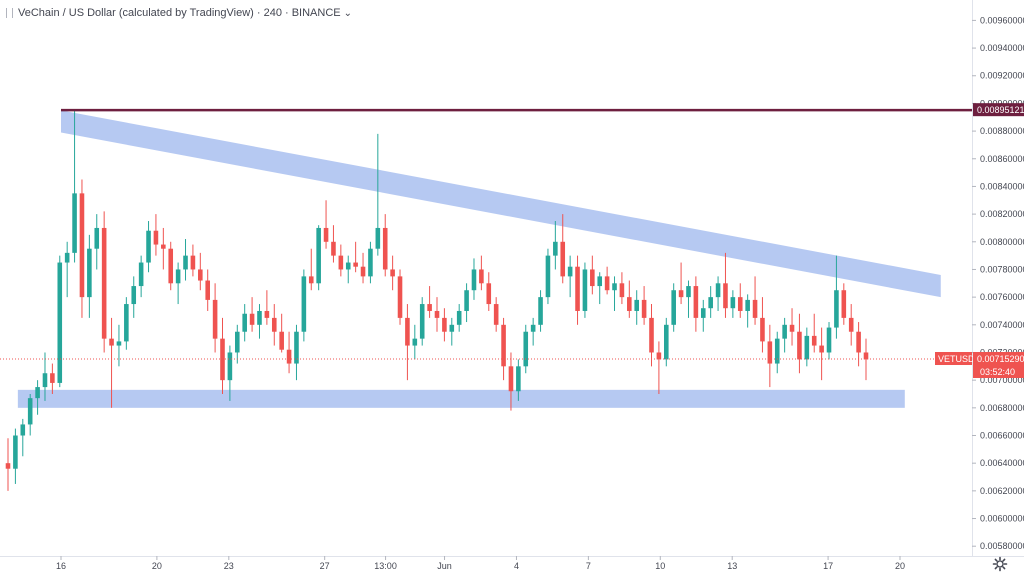 This screenshot has width=1024, height=576. What do you see at coordinates (1000, 359) in the screenshot?
I see `last-price-text: 0.00715290` at bounding box center [1000, 359].